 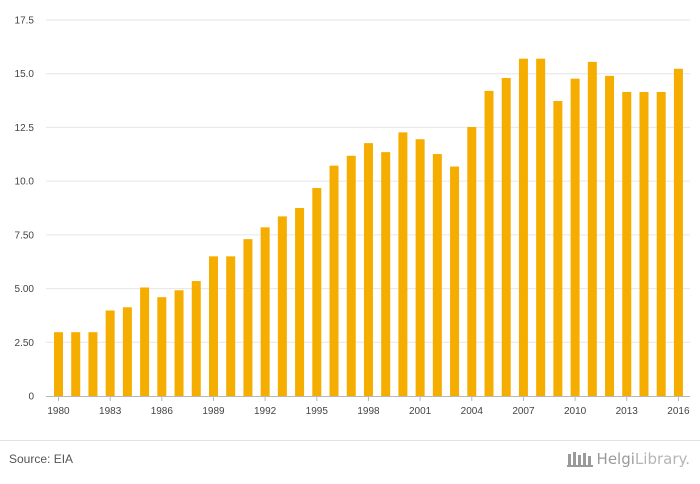 I want to click on bar-2003, so click(x=455, y=281).